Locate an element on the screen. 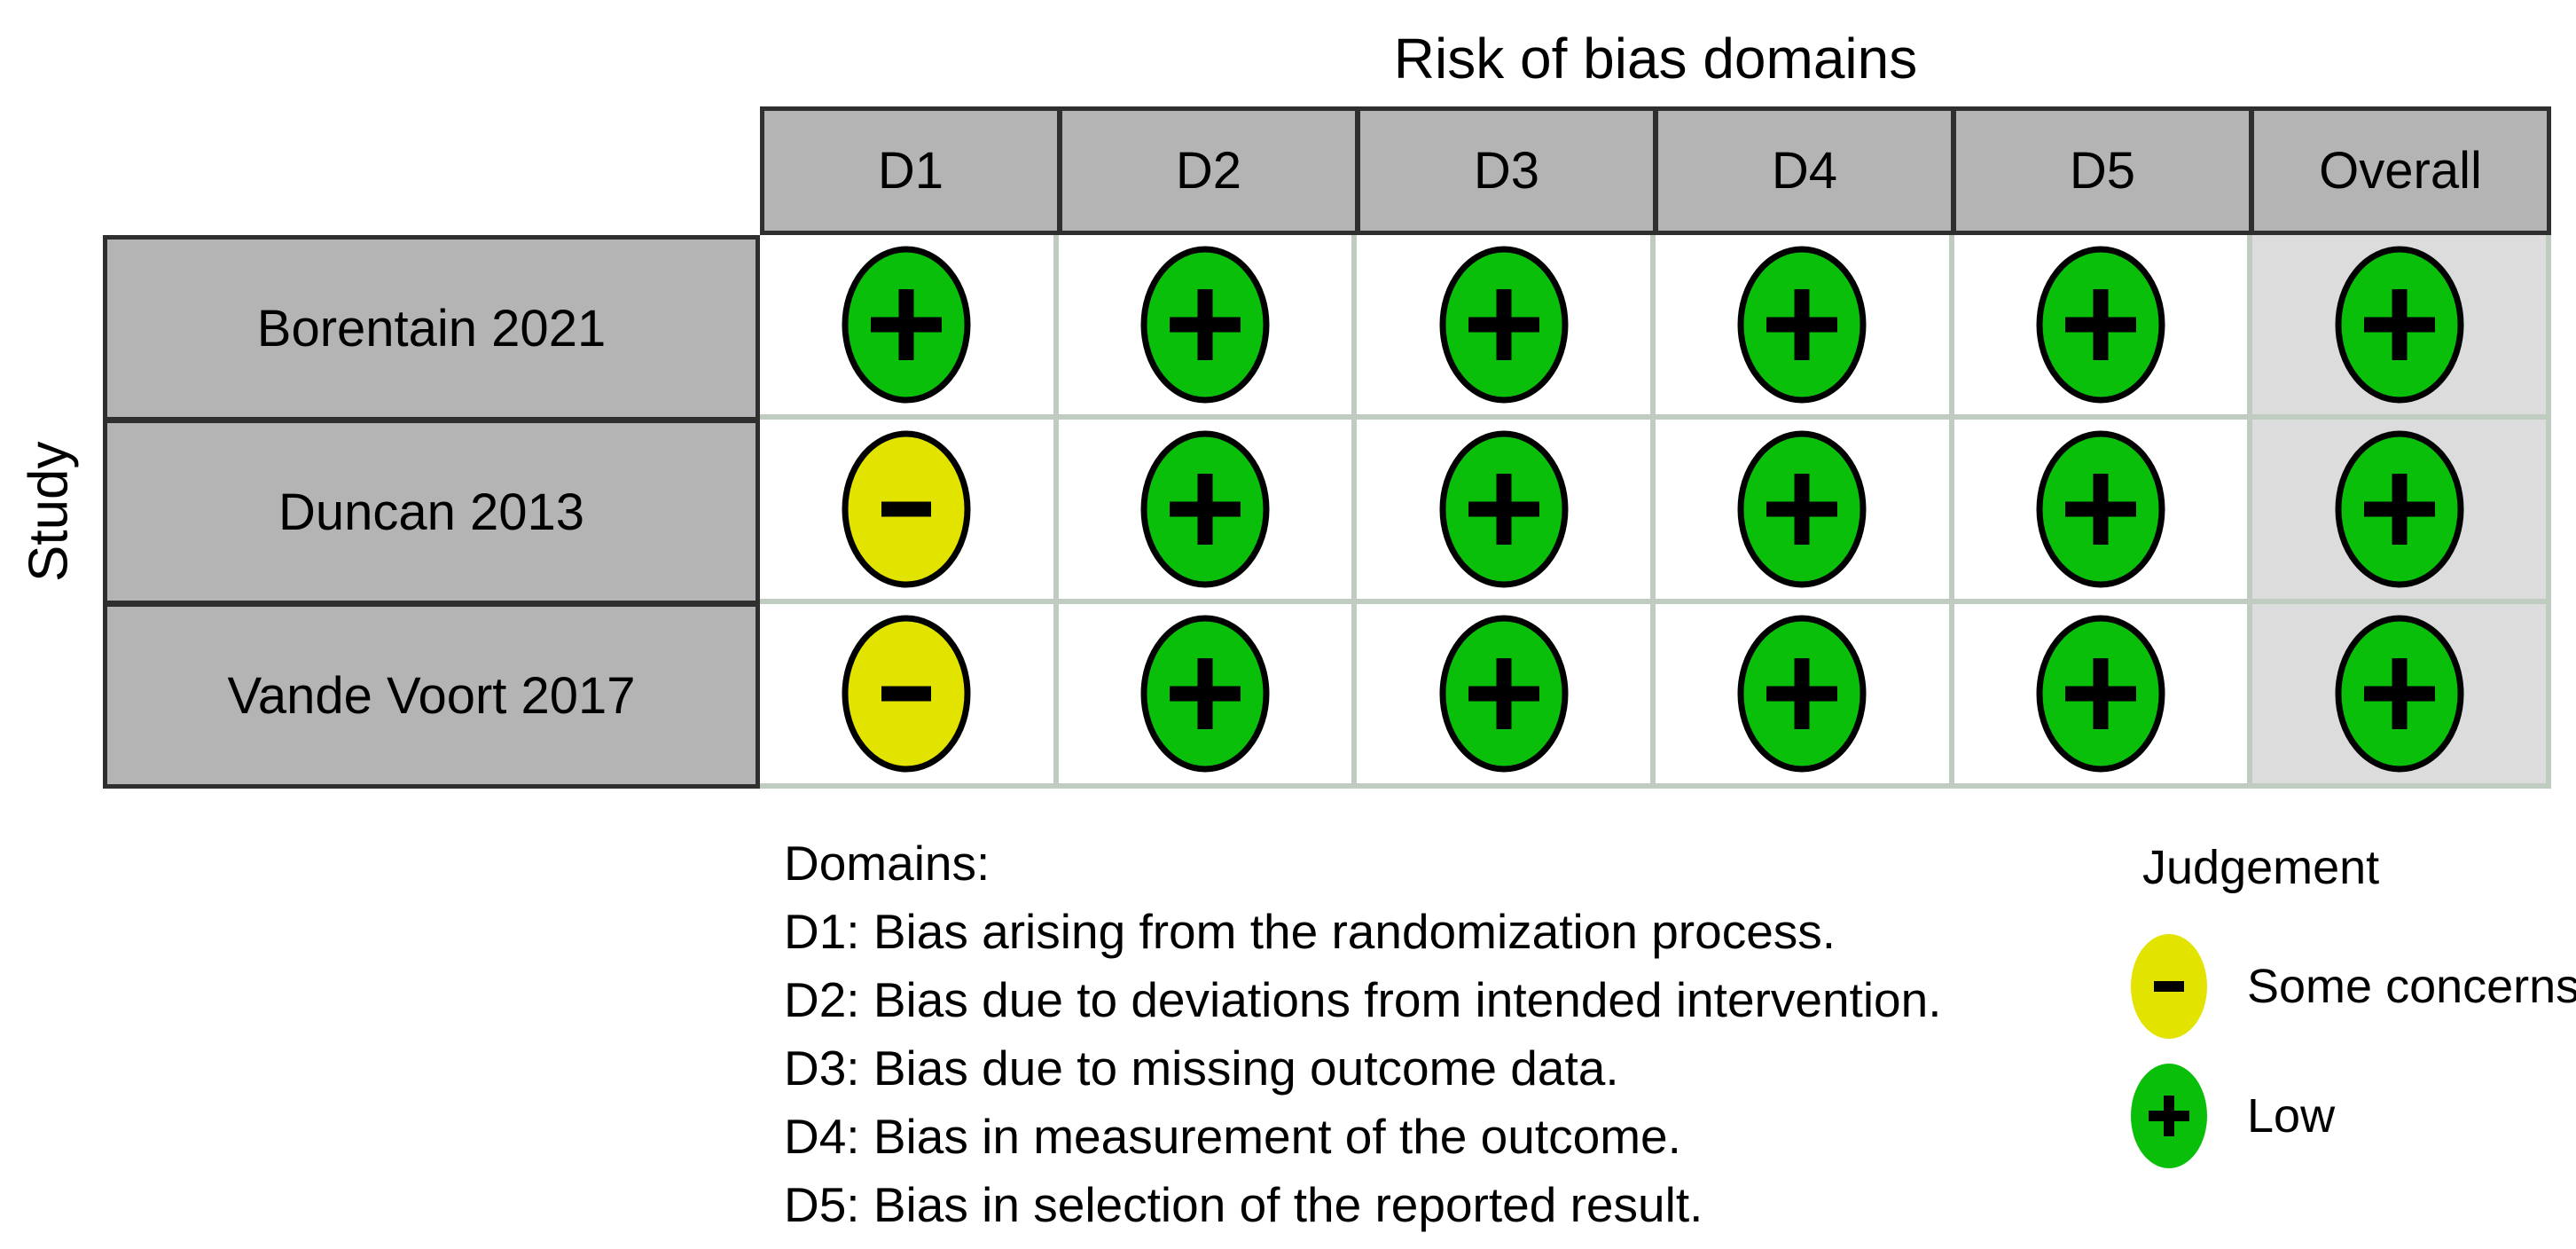 Image resolution: width=2576 pixels, height=1249 pixels. judgement-cell-borentain-2021-d3 is located at coordinates (1506, 327).